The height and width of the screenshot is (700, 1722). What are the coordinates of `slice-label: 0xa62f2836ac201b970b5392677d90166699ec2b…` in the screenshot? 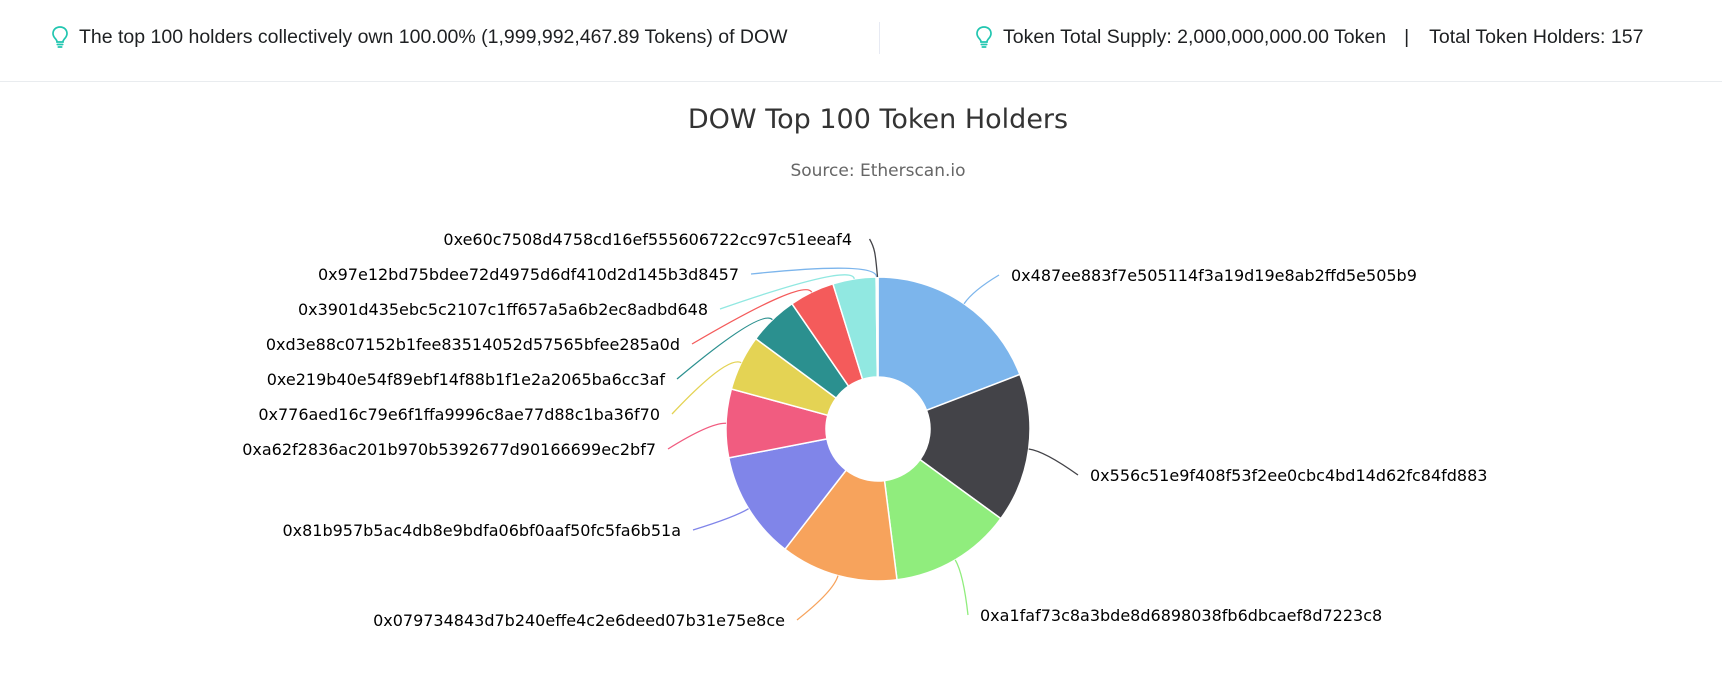 It's located at (449, 449).